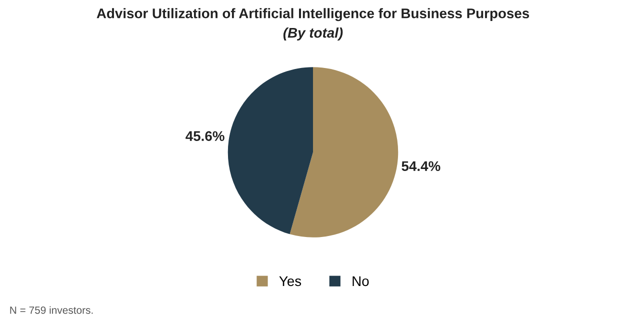  I want to click on data-label: 54.4%, so click(421, 166).